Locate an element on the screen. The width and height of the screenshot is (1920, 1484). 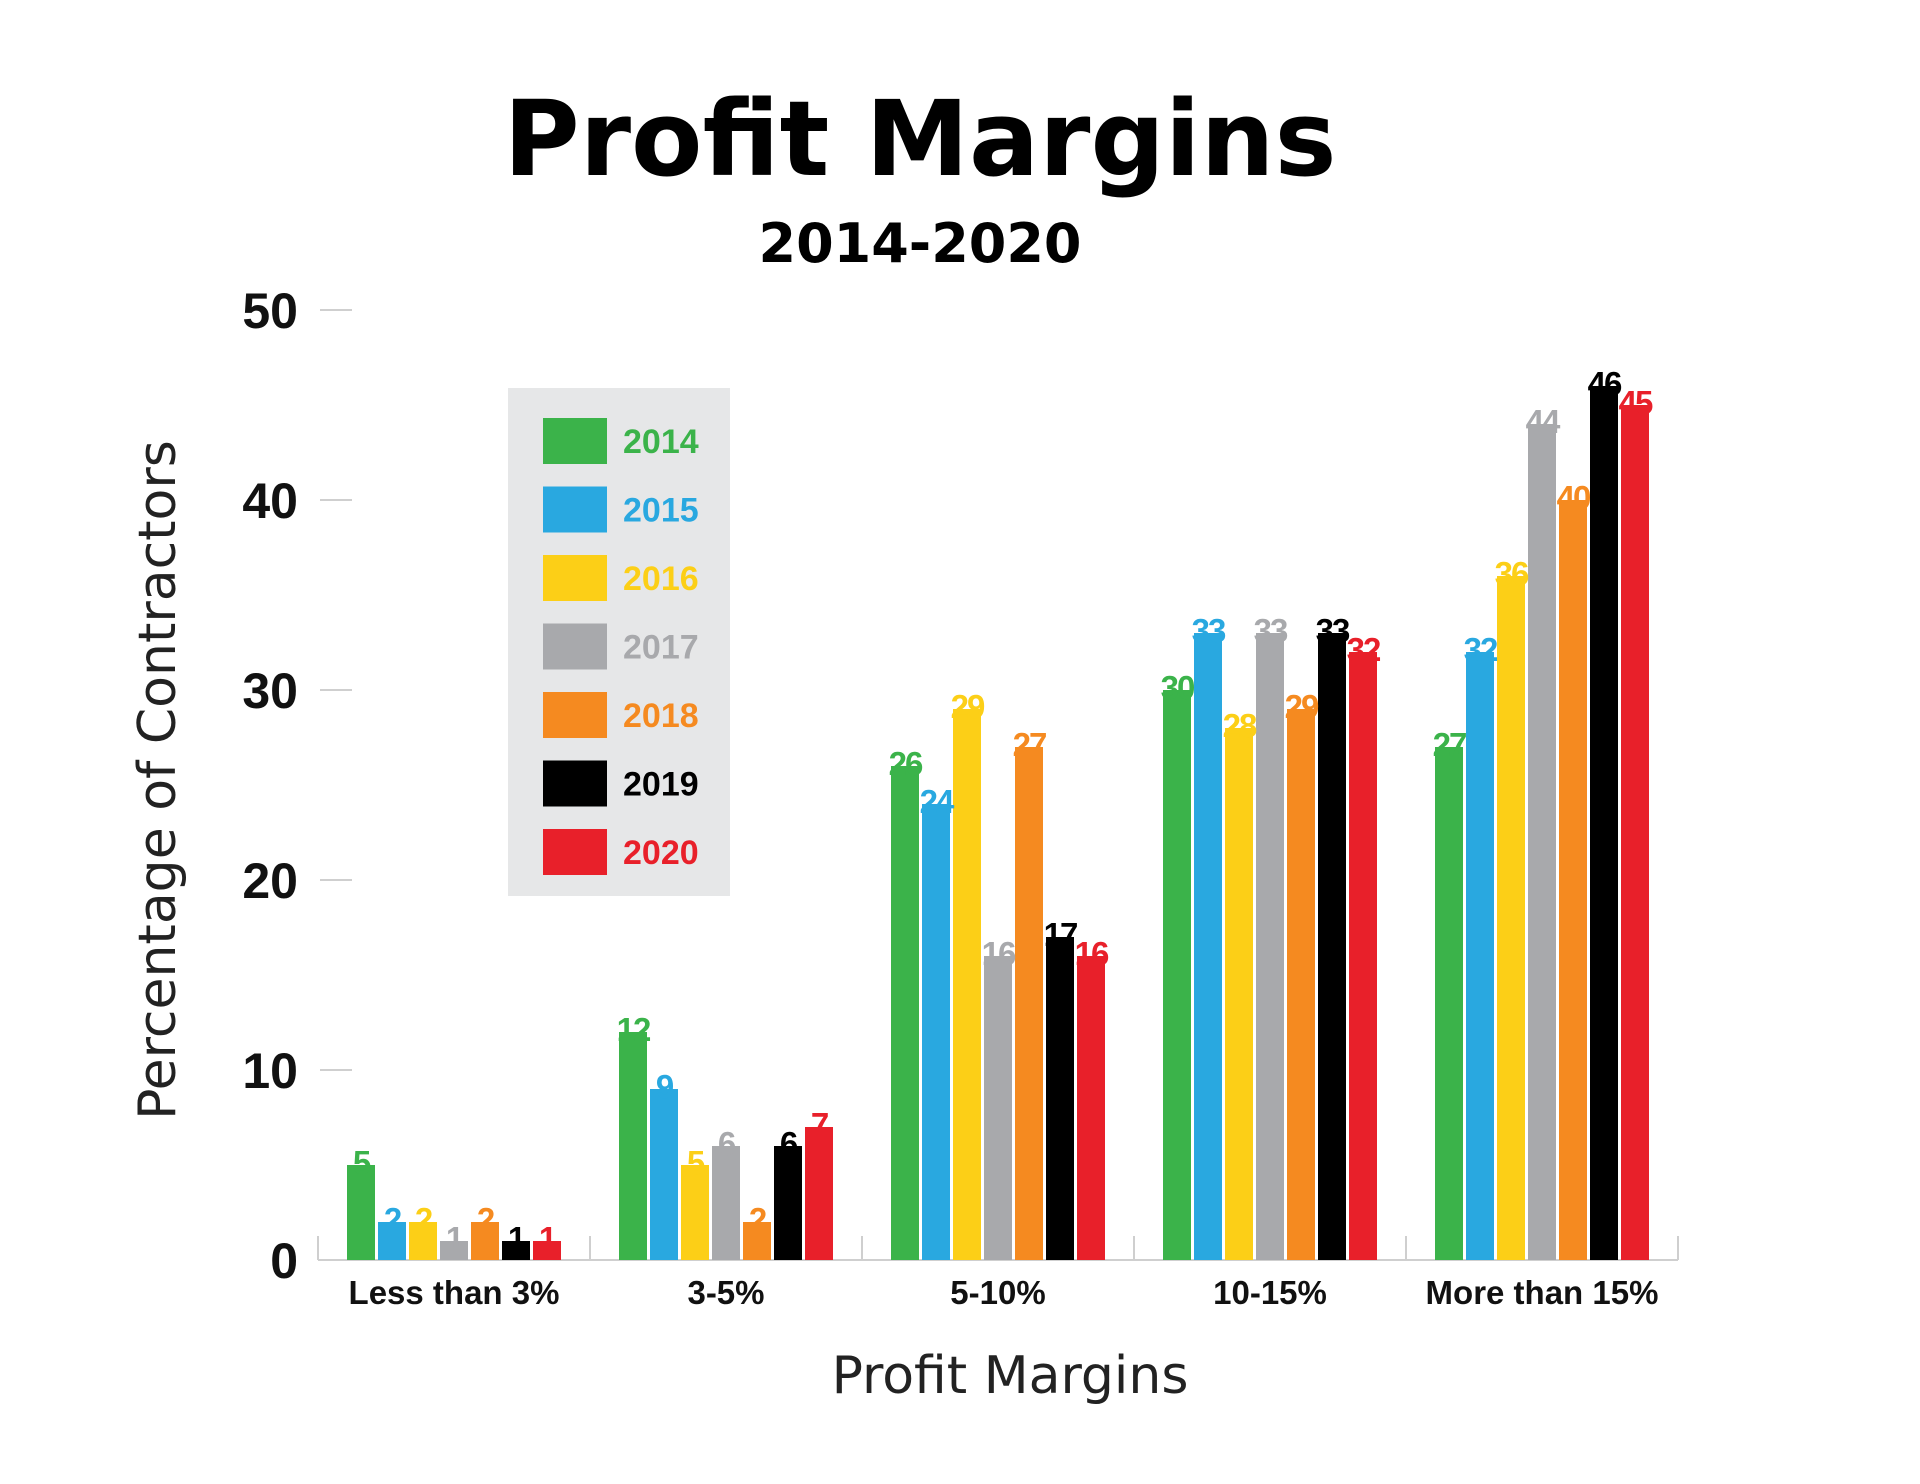
bar-value-label: 36 is located at coordinates (1512, 573).